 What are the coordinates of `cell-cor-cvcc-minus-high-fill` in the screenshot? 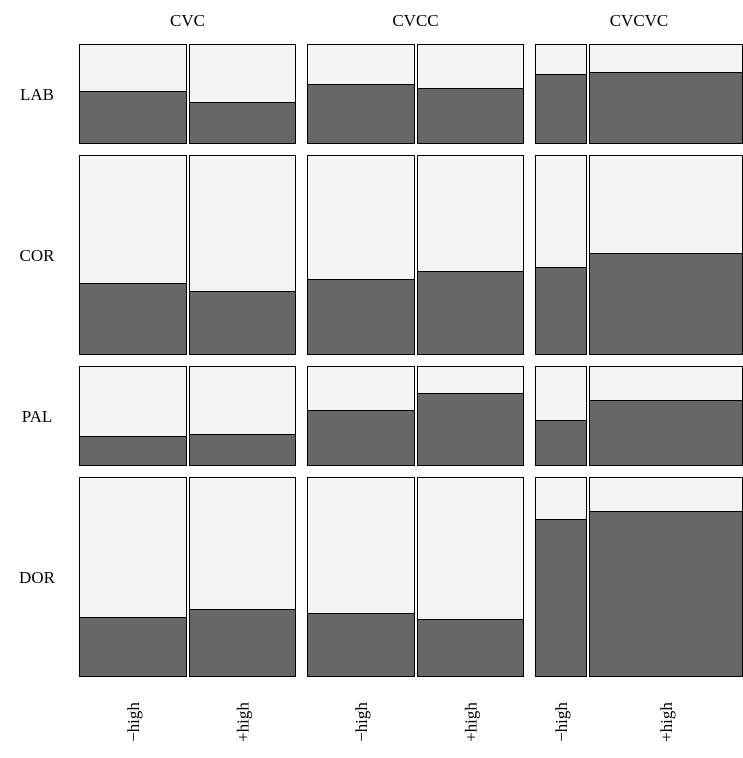 It's located at (361, 317).